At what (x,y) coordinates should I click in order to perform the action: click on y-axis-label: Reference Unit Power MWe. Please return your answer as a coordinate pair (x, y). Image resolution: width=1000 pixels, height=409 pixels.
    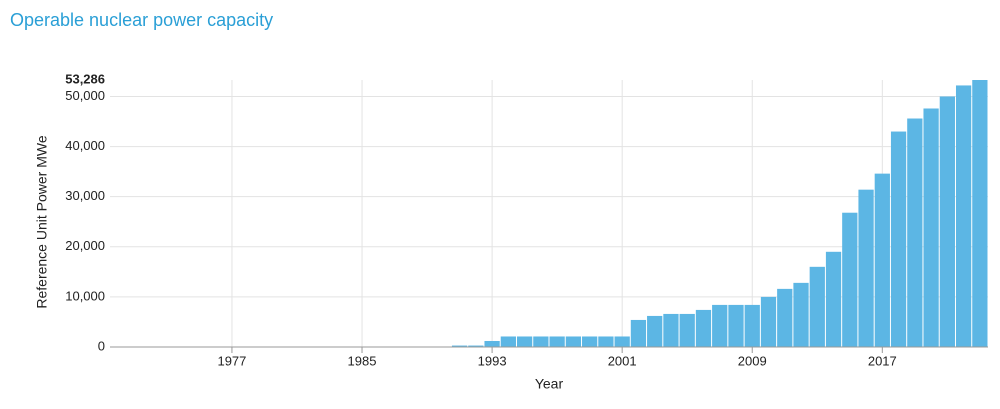
    Looking at the image, I should click on (42, 221).